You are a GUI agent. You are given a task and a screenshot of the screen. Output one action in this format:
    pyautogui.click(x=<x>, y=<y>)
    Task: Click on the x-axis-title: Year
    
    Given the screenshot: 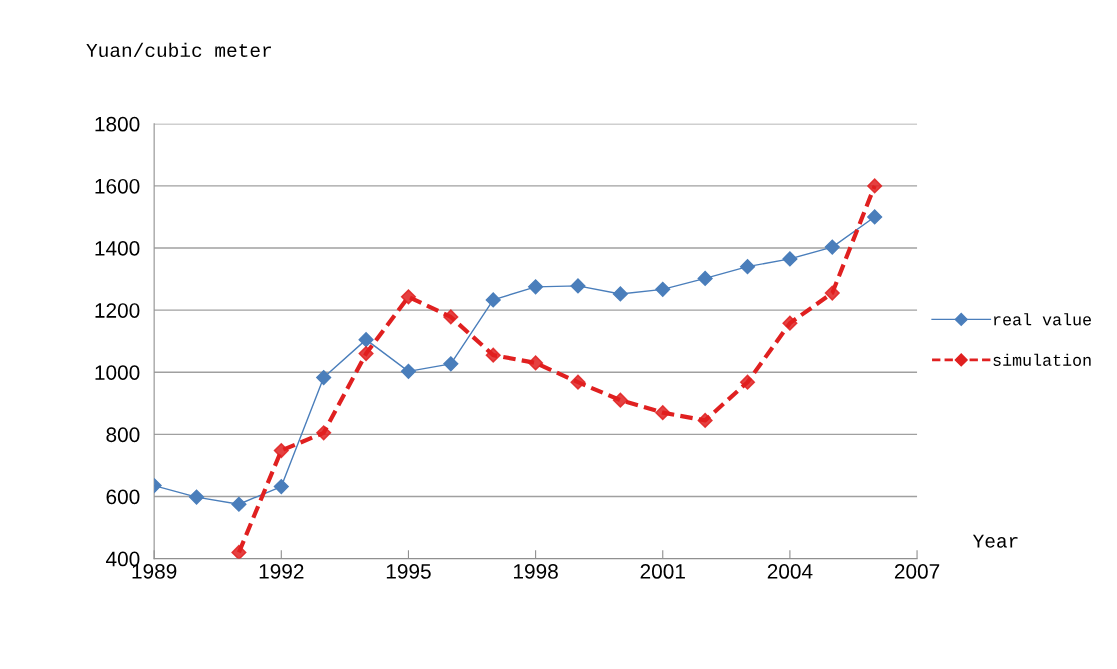 What is the action you would take?
    pyautogui.click(x=995, y=541)
    